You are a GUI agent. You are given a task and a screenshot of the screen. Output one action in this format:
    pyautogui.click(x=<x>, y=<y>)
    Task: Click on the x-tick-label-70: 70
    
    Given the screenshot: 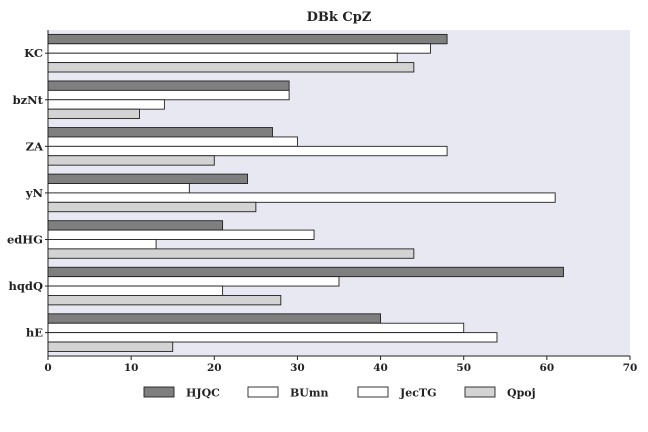 What is the action you would take?
    pyautogui.click(x=630, y=368)
    